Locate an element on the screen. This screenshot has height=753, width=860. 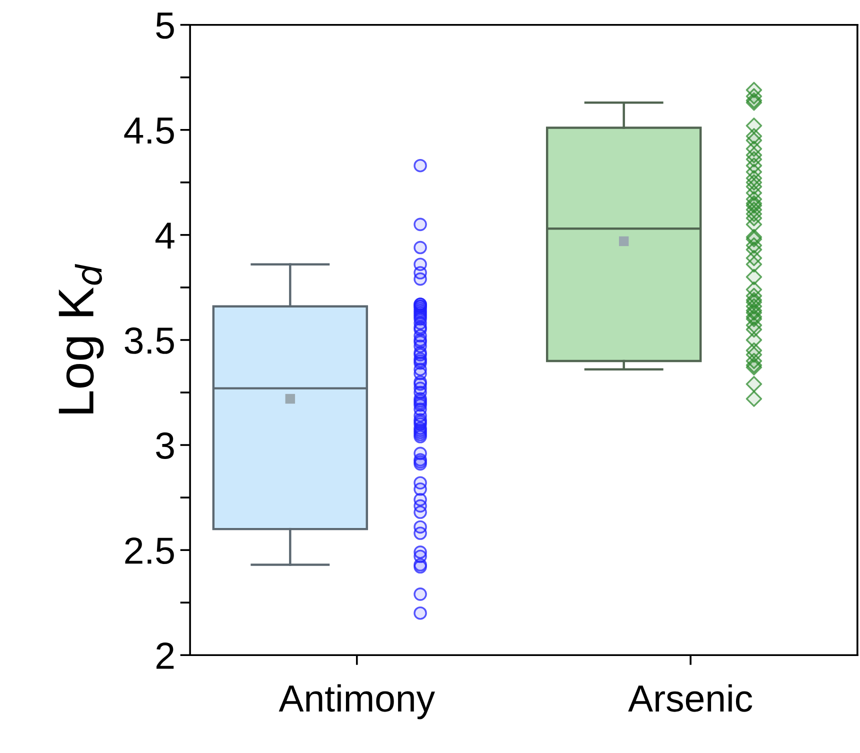
y-tick-label: 2 is located at coordinates (165, 655).